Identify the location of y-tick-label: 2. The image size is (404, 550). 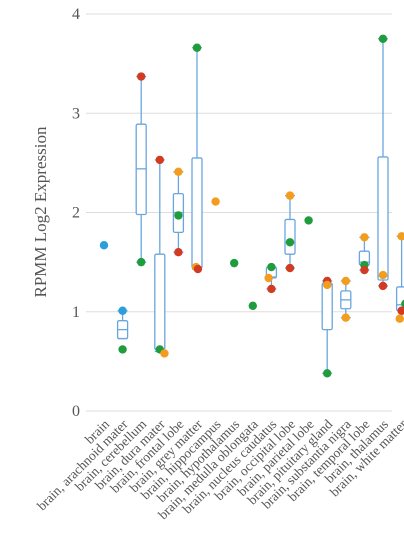
(76, 213).